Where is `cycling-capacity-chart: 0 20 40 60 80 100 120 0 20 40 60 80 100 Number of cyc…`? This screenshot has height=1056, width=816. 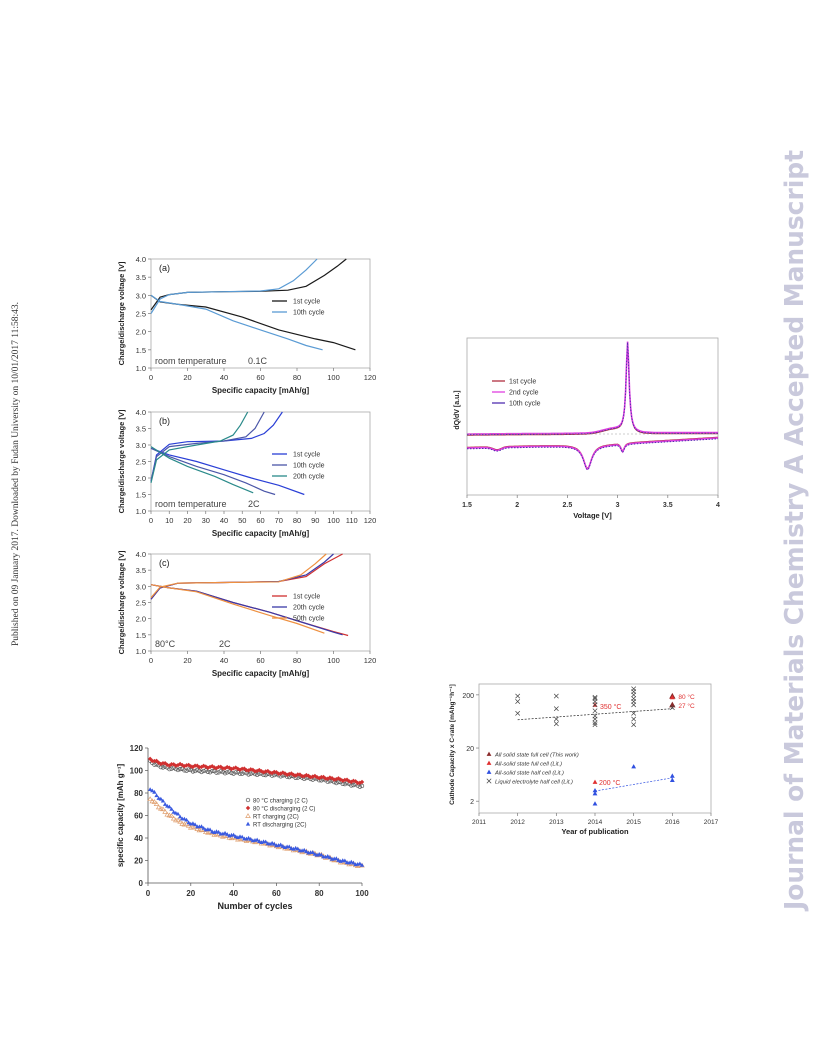 cycling-capacity-chart: 0 20 40 60 80 100 120 0 20 40 60 80 100 Number of cyc… is located at coordinates (242, 827).